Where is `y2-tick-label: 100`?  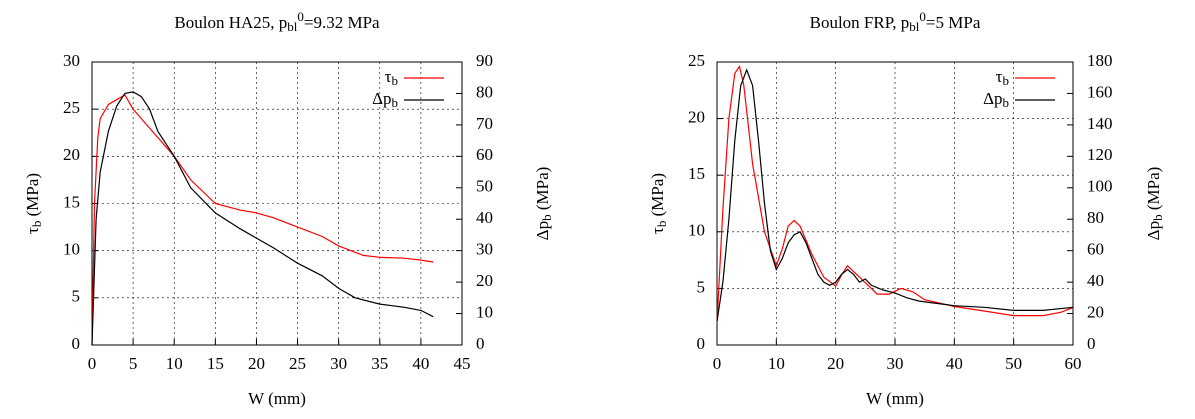 y2-tick-label: 100 is located at coordinates (1100, 186).